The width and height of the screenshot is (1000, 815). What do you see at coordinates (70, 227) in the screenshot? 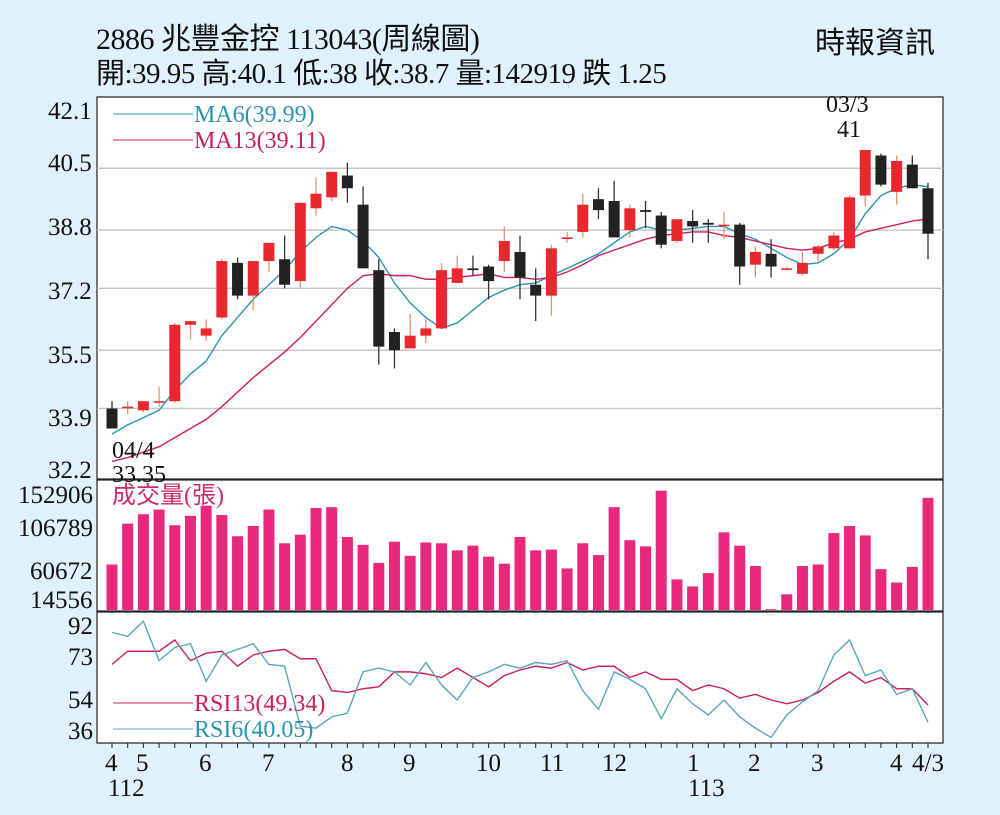
I see `price-tick: 38.8` at bounding box center [70, 227].